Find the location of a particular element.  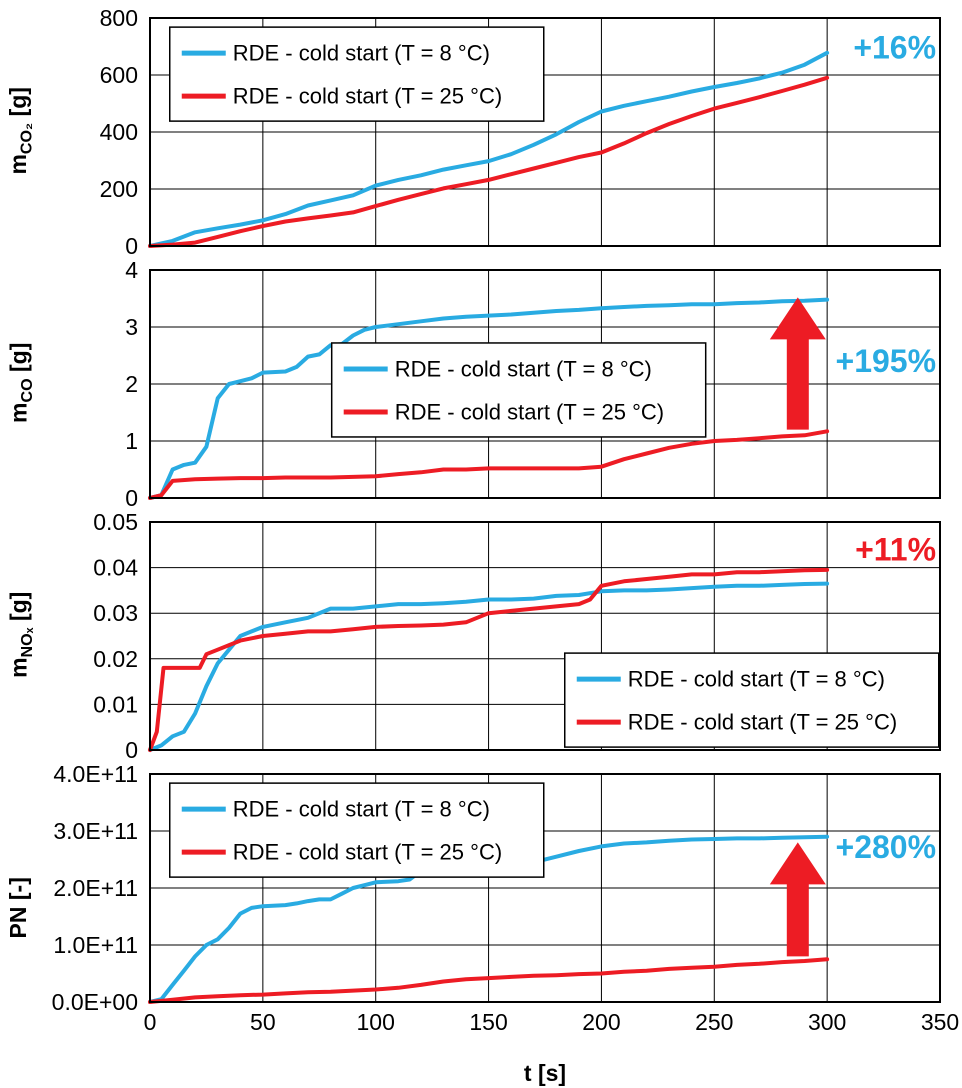

x-axis-title-row: t [s] is located at coordinates (545, 1073).